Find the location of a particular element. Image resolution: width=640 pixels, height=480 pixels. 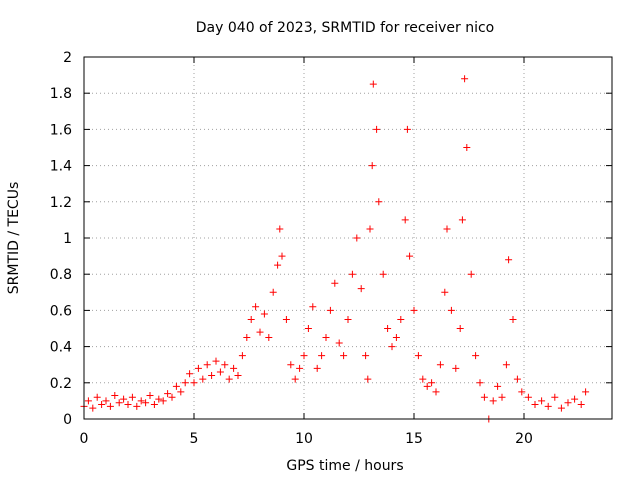

y-tick-label: 1.2 is located at coordinates (61, 203).